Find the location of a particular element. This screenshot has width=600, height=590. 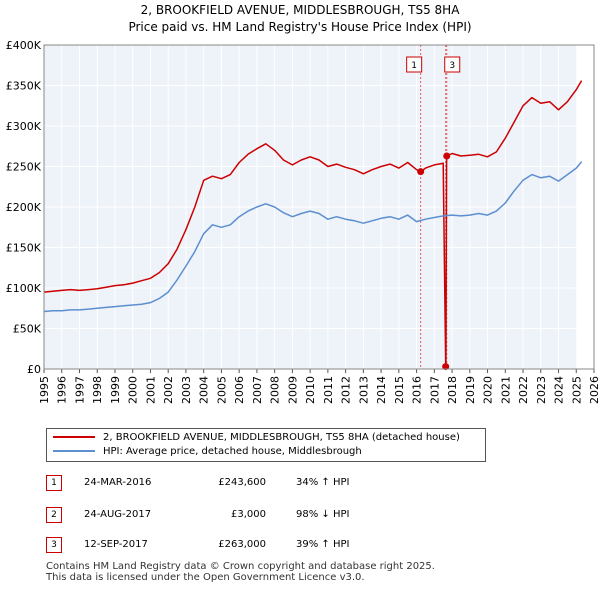

x-tick-label: 2017 is located at coordinates (434, 390).